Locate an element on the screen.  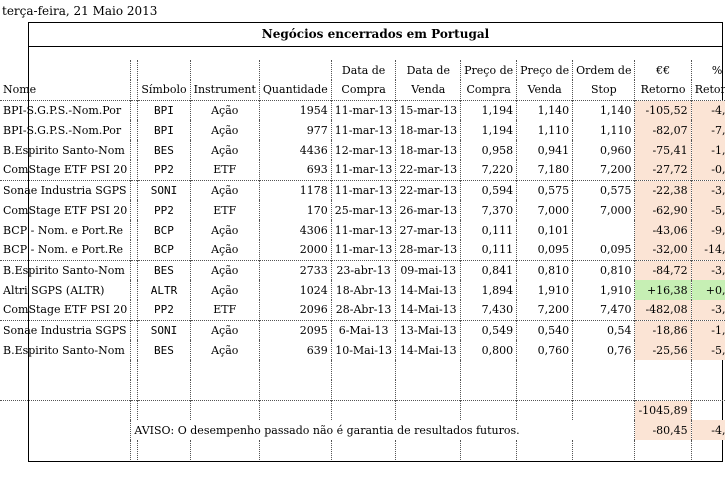
average-pct: -4,47 is located at coordinates (708, 430).